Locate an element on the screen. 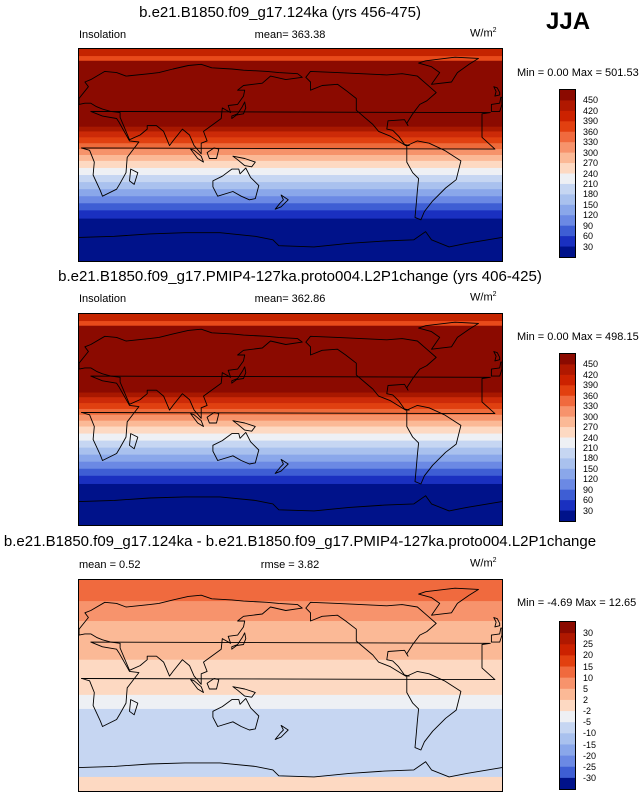 The width and height of the screenshot is (643, 798). colorbar-tick-label: 10 is located at coordinates (588, 677).